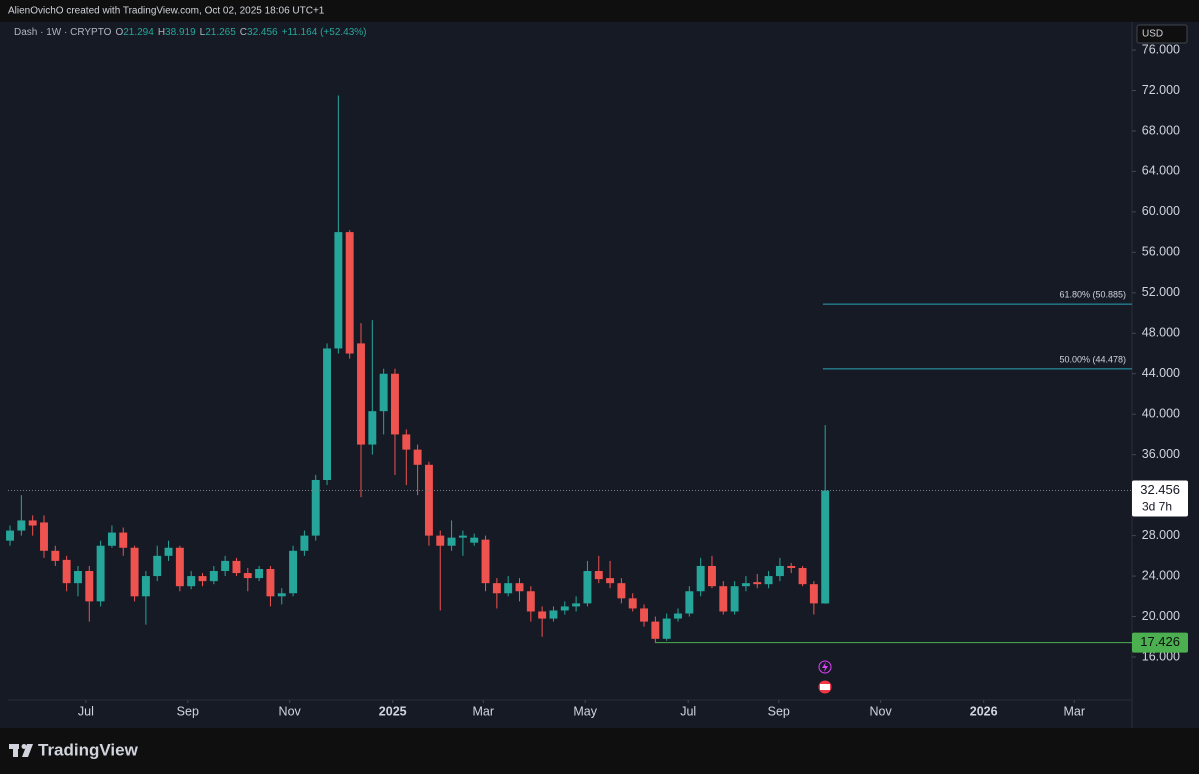  I want to click on logo, so click(21, 750).